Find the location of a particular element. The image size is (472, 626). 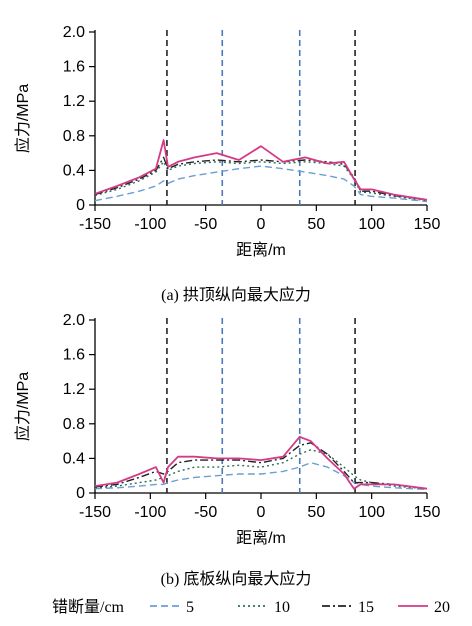

panel-a-caption: (a) 拱顶纵向最大应力 is located at coordinates (236, 294).